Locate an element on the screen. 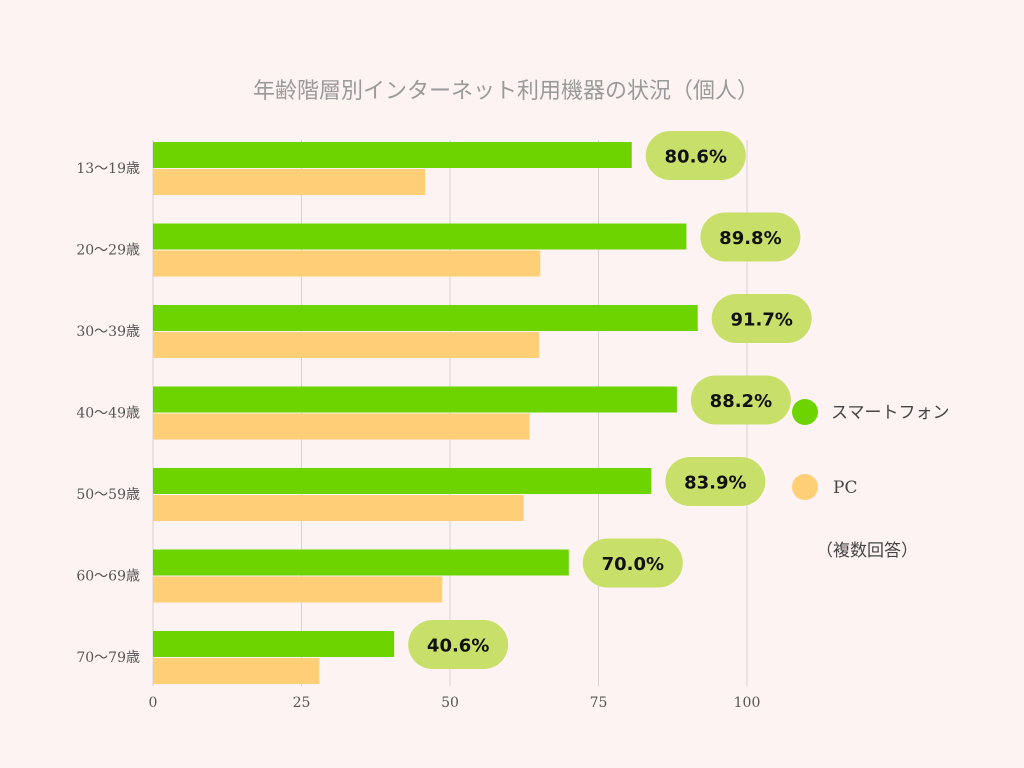 Image resolution: width=1024 pixels, height=768 pixels. legend-label-pc: PC is located at coordinates (845, 488).